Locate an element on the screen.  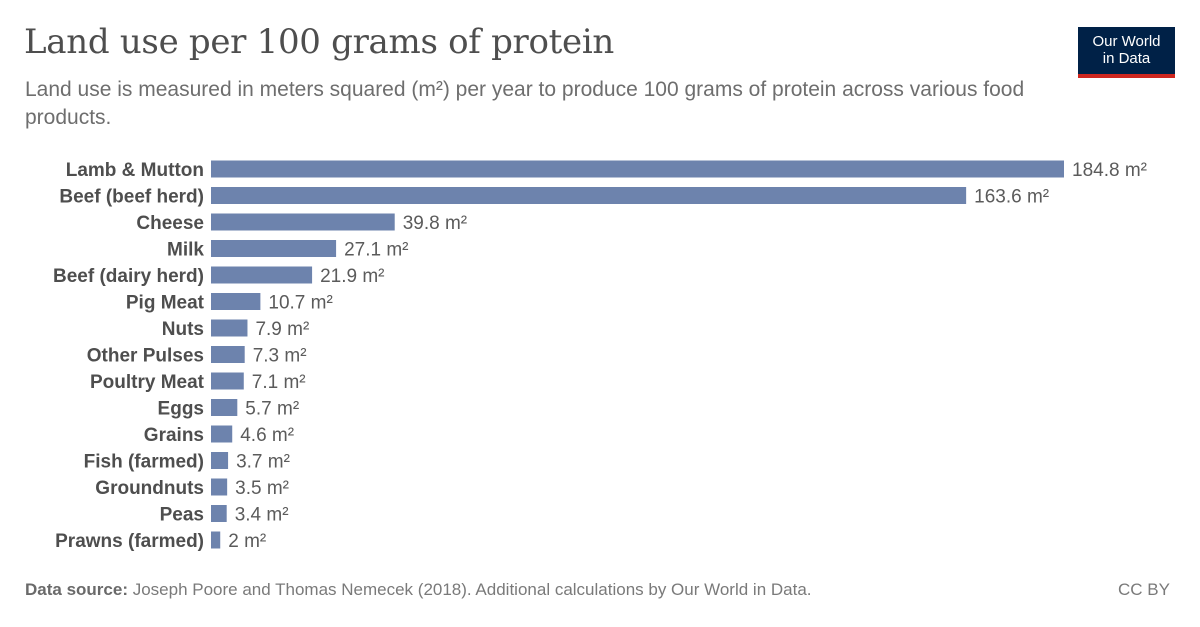
value-label: 7.1 m² is located at coordinates (279, 382).